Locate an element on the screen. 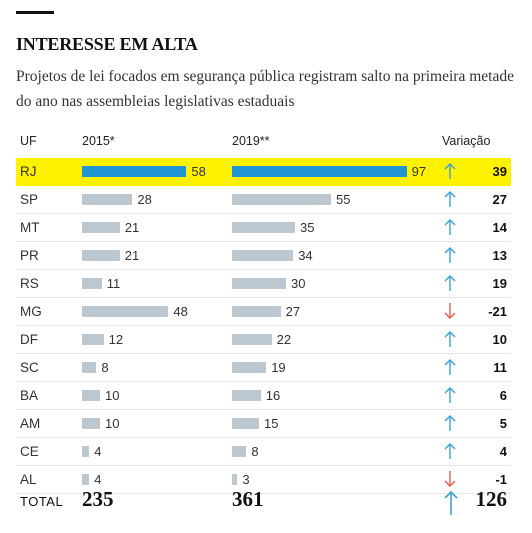 This screenshot has height=533, width=532. value-label-2019: 30 is located at coordinates (298, 283).